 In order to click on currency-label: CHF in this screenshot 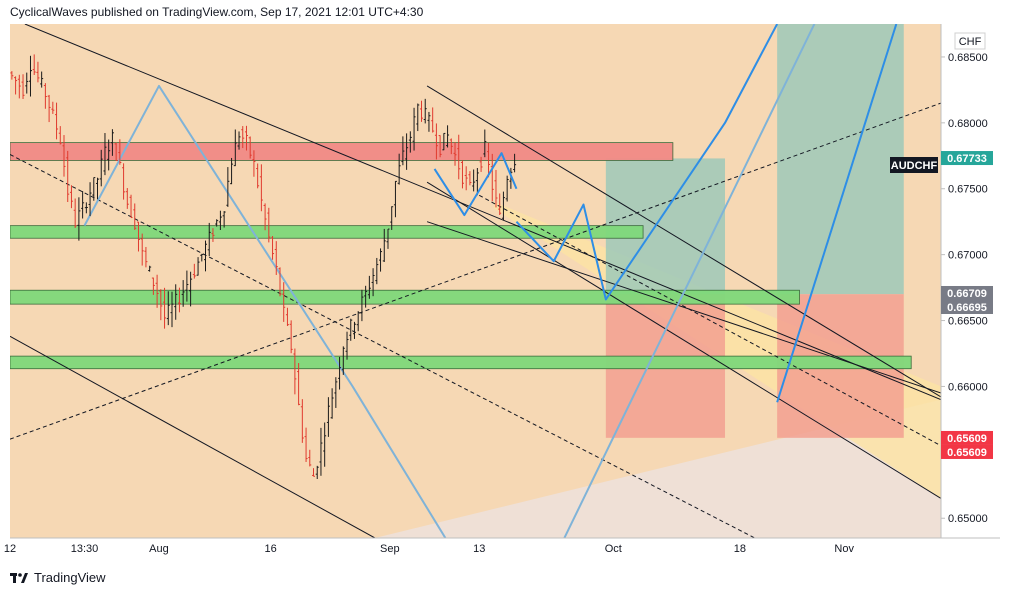, I will do `click(970, 42)`.